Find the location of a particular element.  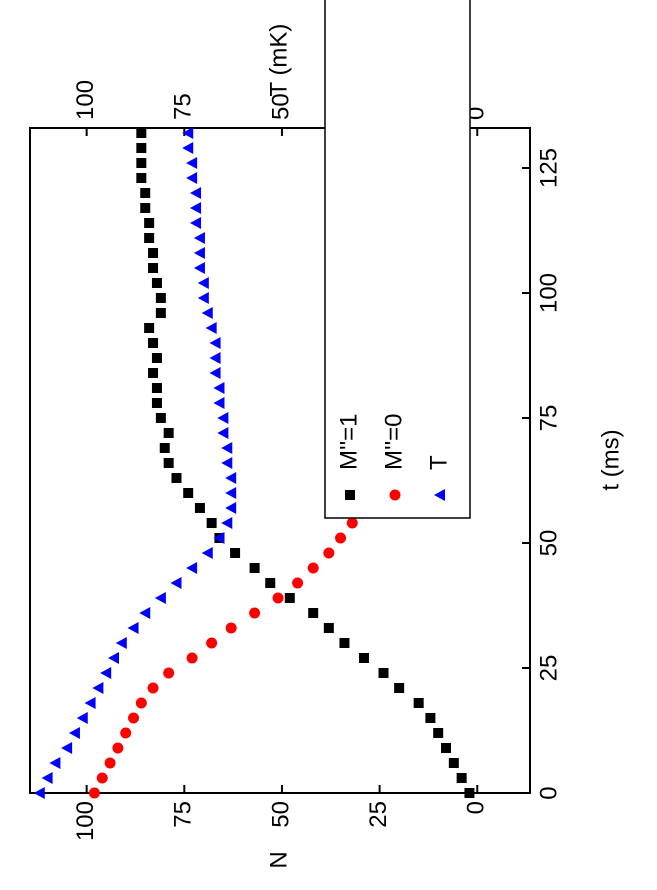

legend-label: M''=0 is located at coordinates (393, 441).